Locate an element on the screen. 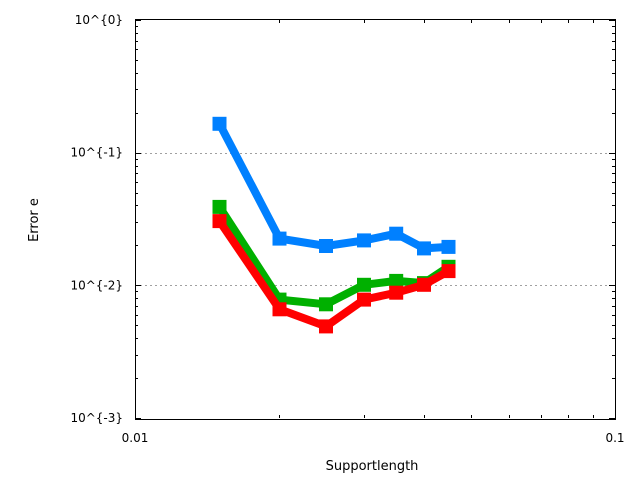 The image size is (640, 480). y-tick-label: 10^{-3} is located at coordinates (96, 418).